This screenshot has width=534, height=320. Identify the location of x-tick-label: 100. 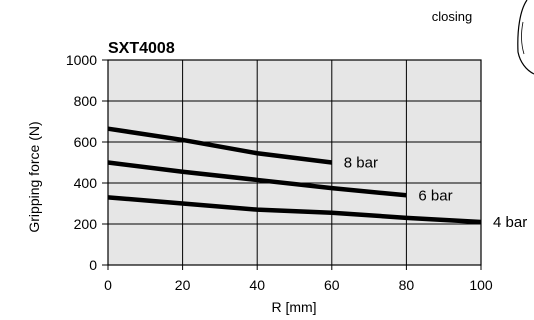
(481, 285).